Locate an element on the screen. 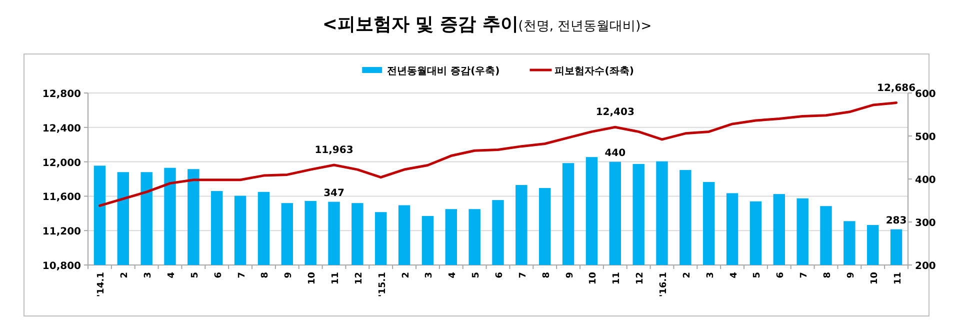 The width and height of the screenshot is (974, 327). y-tick-label: 11,200 is located at coordinates (62, 232).